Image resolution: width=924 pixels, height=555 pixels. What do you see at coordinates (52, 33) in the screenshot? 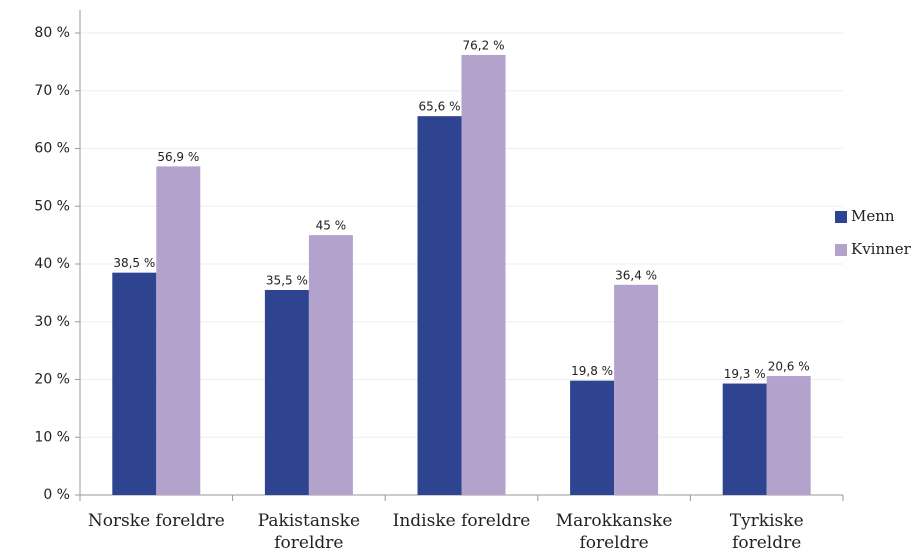
I see `y-tick-label: 80 %` at bounding box center [52, 33].